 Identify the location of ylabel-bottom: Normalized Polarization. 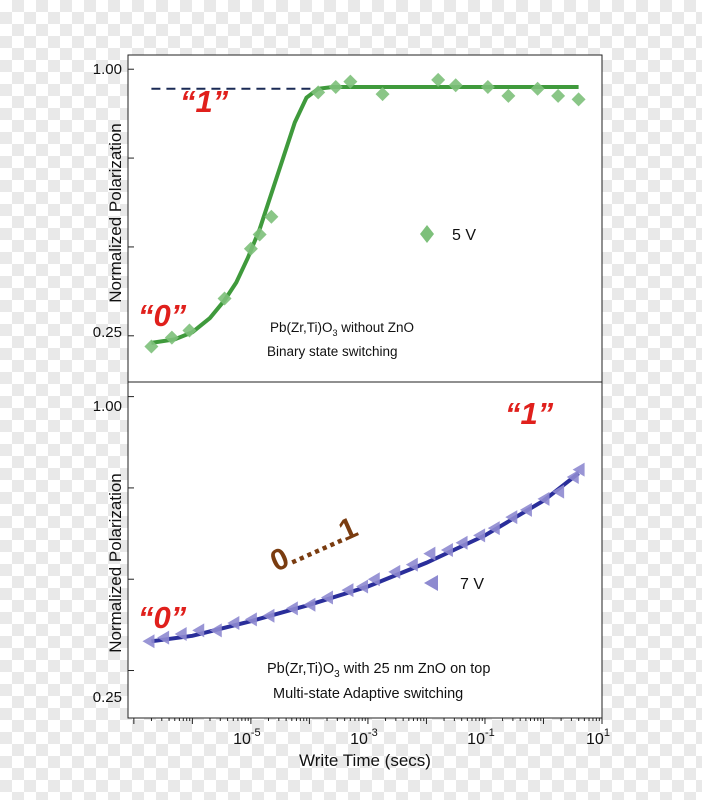
(115, 563).